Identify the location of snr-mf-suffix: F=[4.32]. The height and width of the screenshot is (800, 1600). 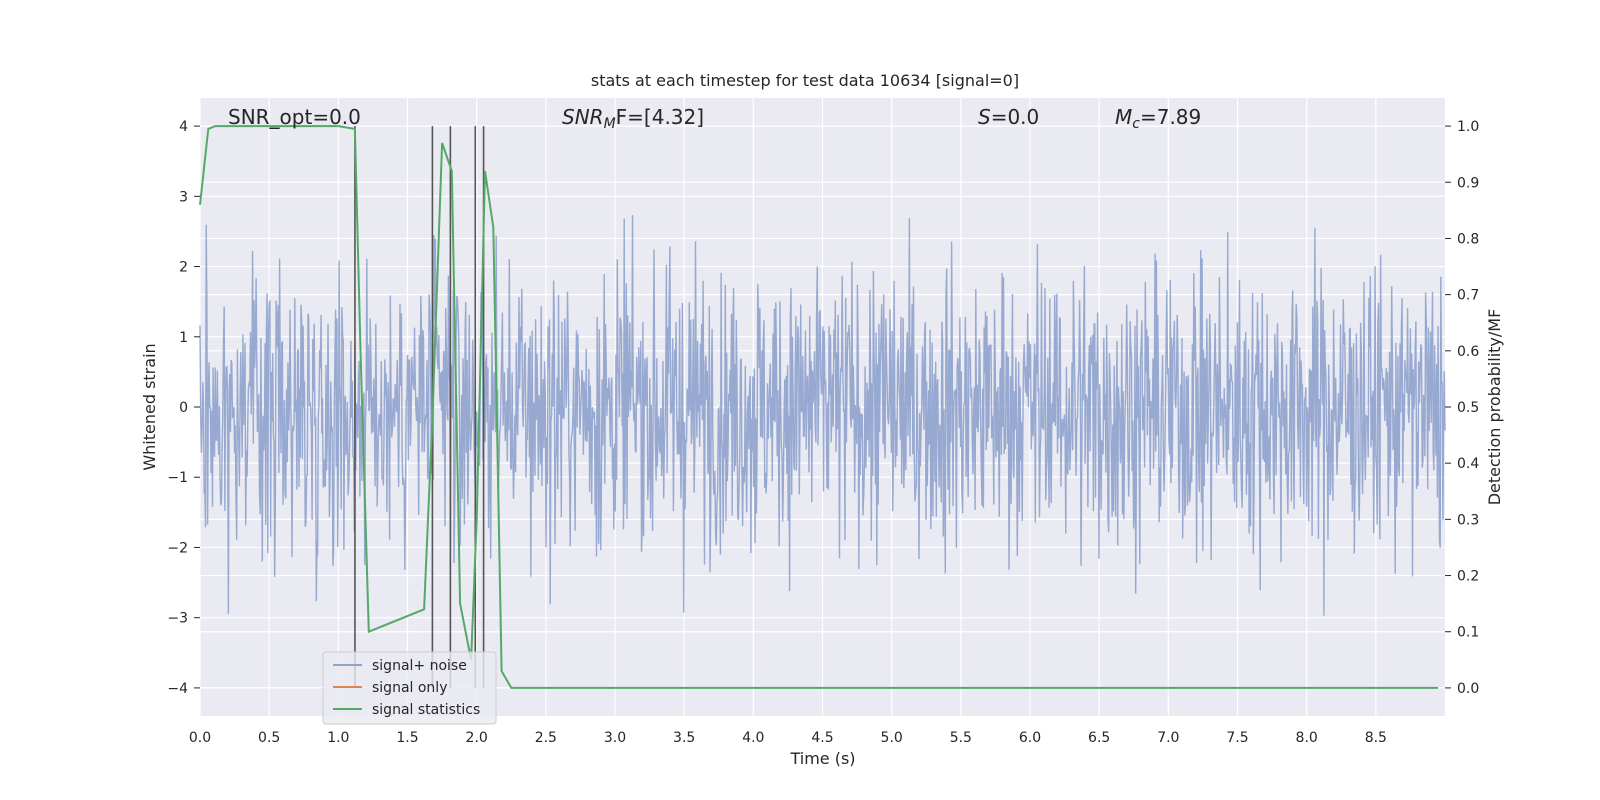
(660, 117).